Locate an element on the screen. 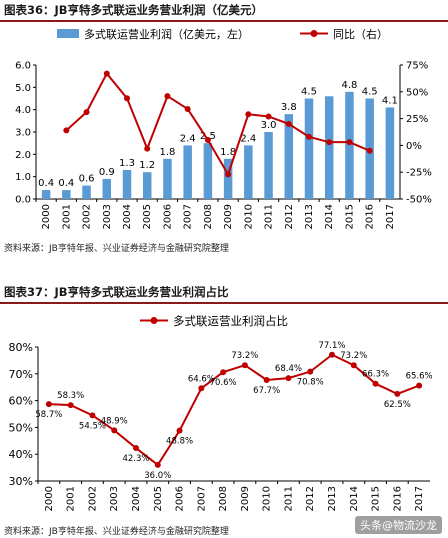 The height and width of the screenshot is (538, 448). share-value-label: 67.7% is located at coordinates (266, 391).